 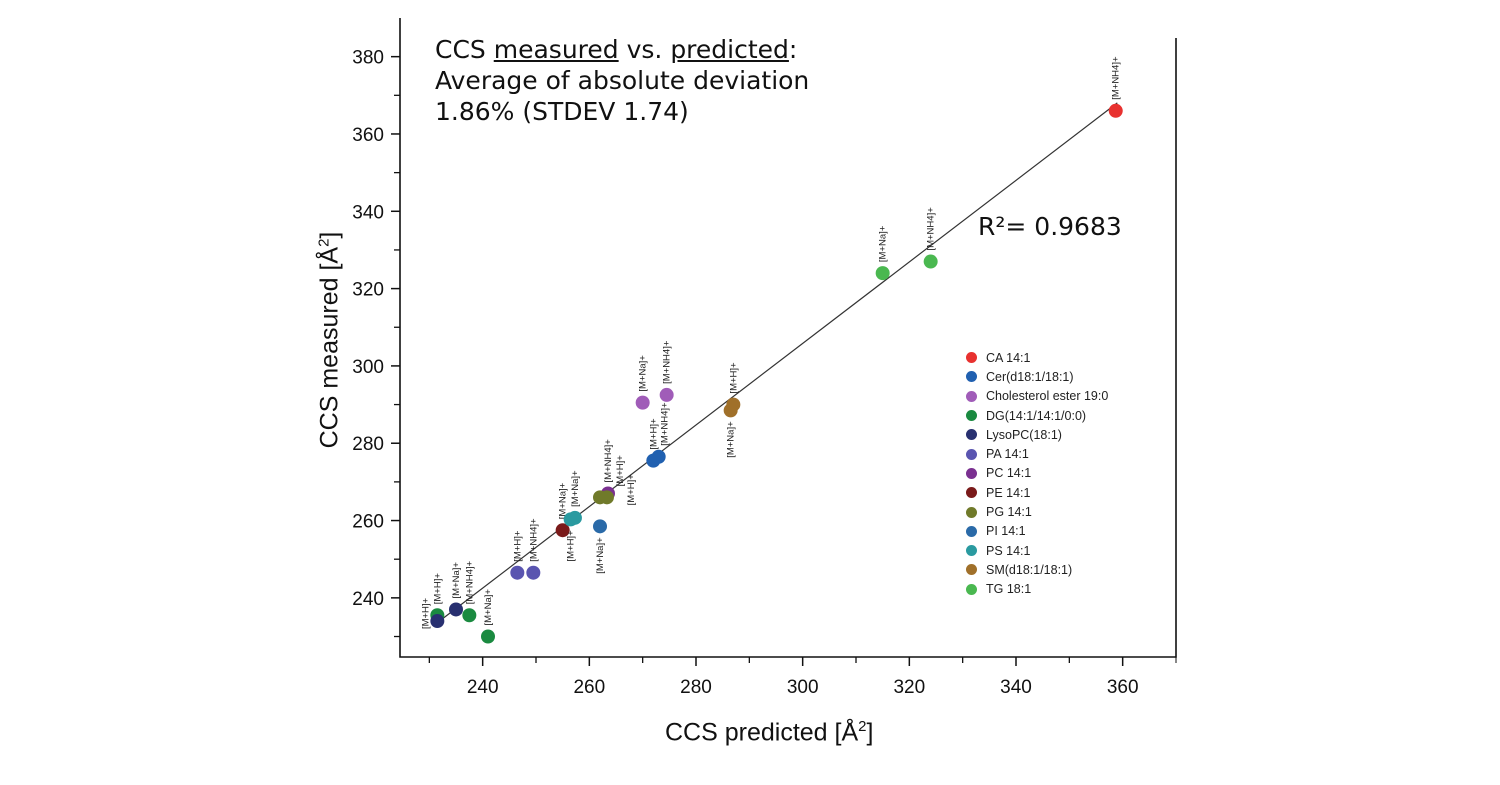 I want to click on legend-label: Cer(d18:1/18:1), so click(x=1030, y=376).